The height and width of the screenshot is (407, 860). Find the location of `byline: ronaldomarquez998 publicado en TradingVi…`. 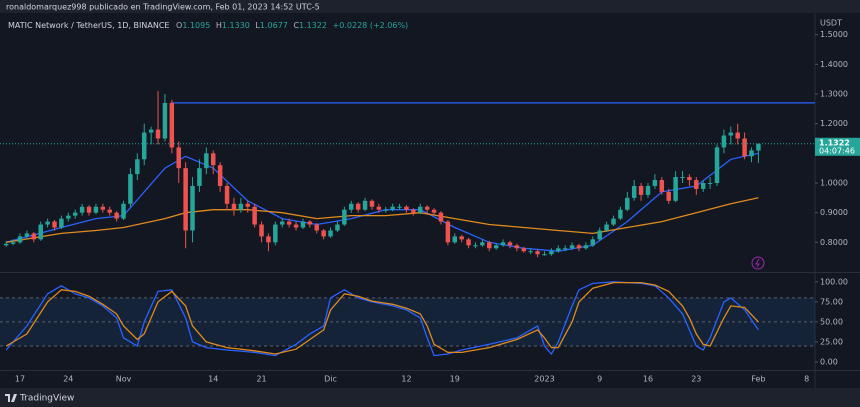

byline: ronaldomarquez998 publicado en TradingVi… is located at coordinates (163, 7).